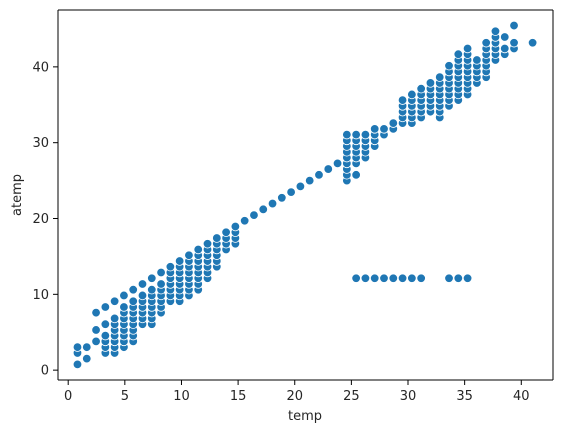 The image size is (562, 432). What do you see at coordinates (408, 396) in the screenshot?
I see `x-tick-label: 30` at bounding box center [408, 396].